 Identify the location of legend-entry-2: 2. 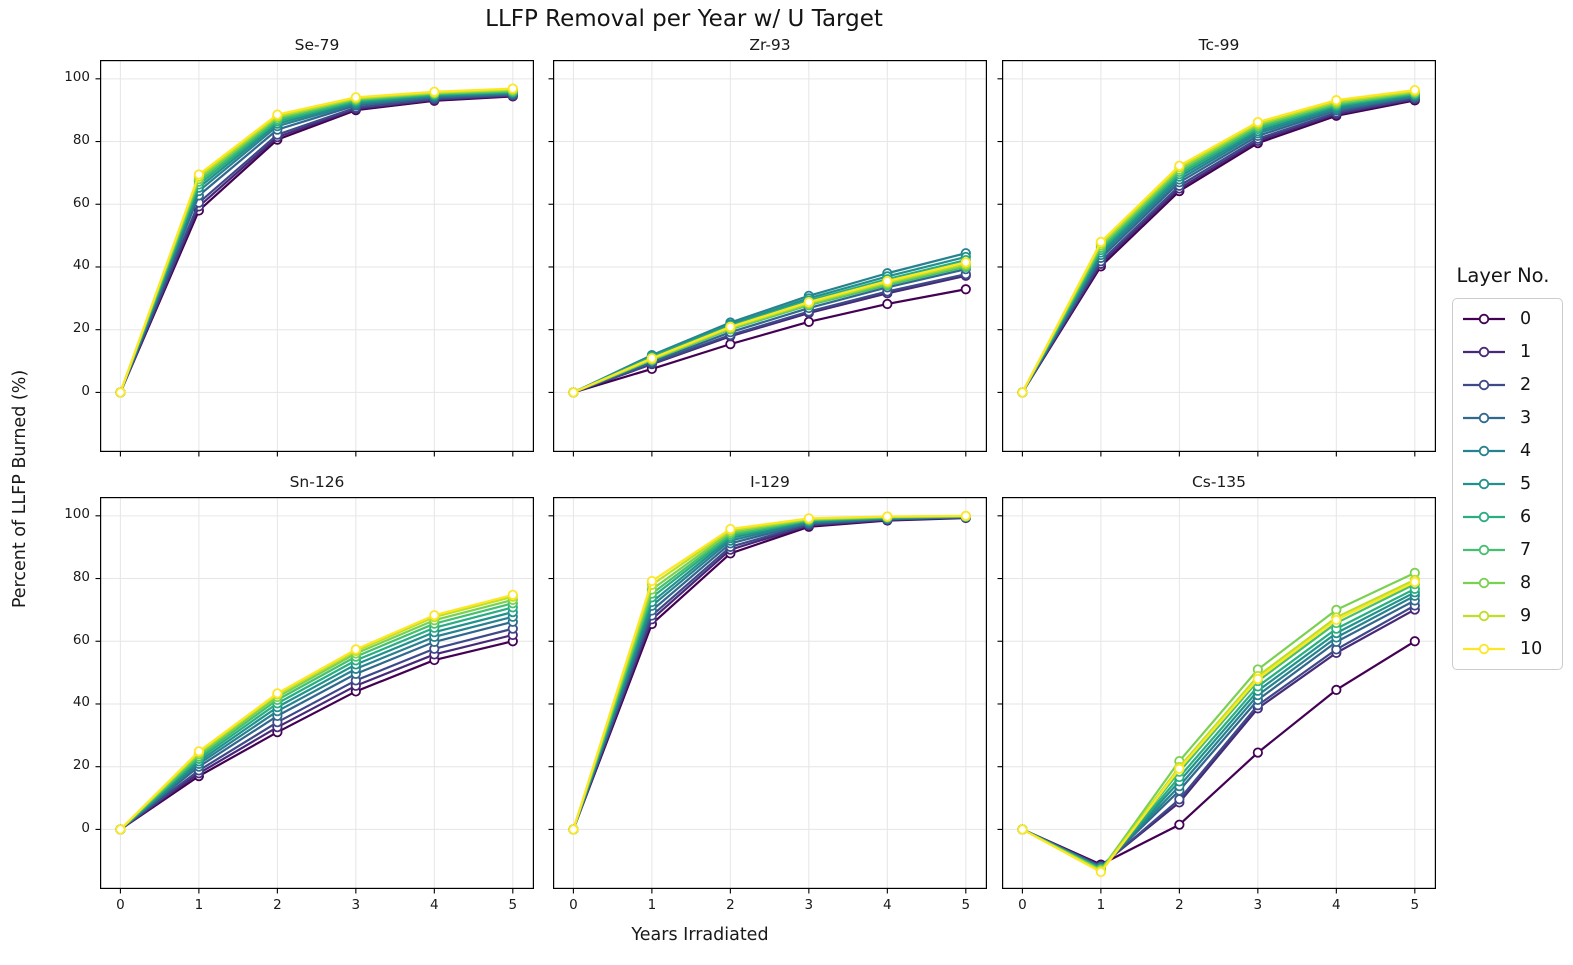
(1511, 385).